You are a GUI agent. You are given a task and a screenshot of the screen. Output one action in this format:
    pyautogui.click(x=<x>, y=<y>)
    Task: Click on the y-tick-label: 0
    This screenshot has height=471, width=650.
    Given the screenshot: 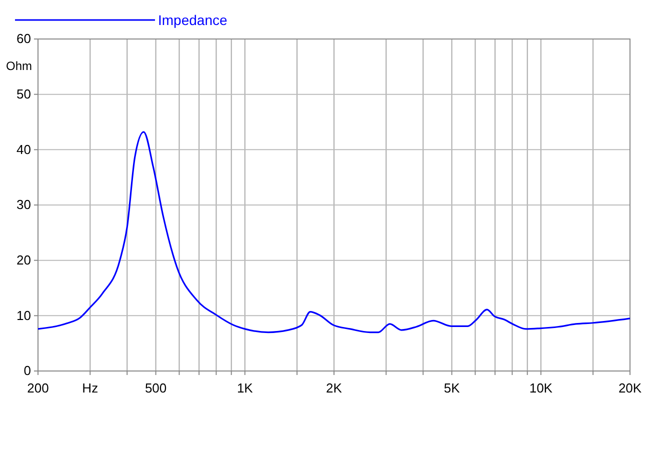 What is the action you would take?
    pyautogui.click(x=27, y=370)
    